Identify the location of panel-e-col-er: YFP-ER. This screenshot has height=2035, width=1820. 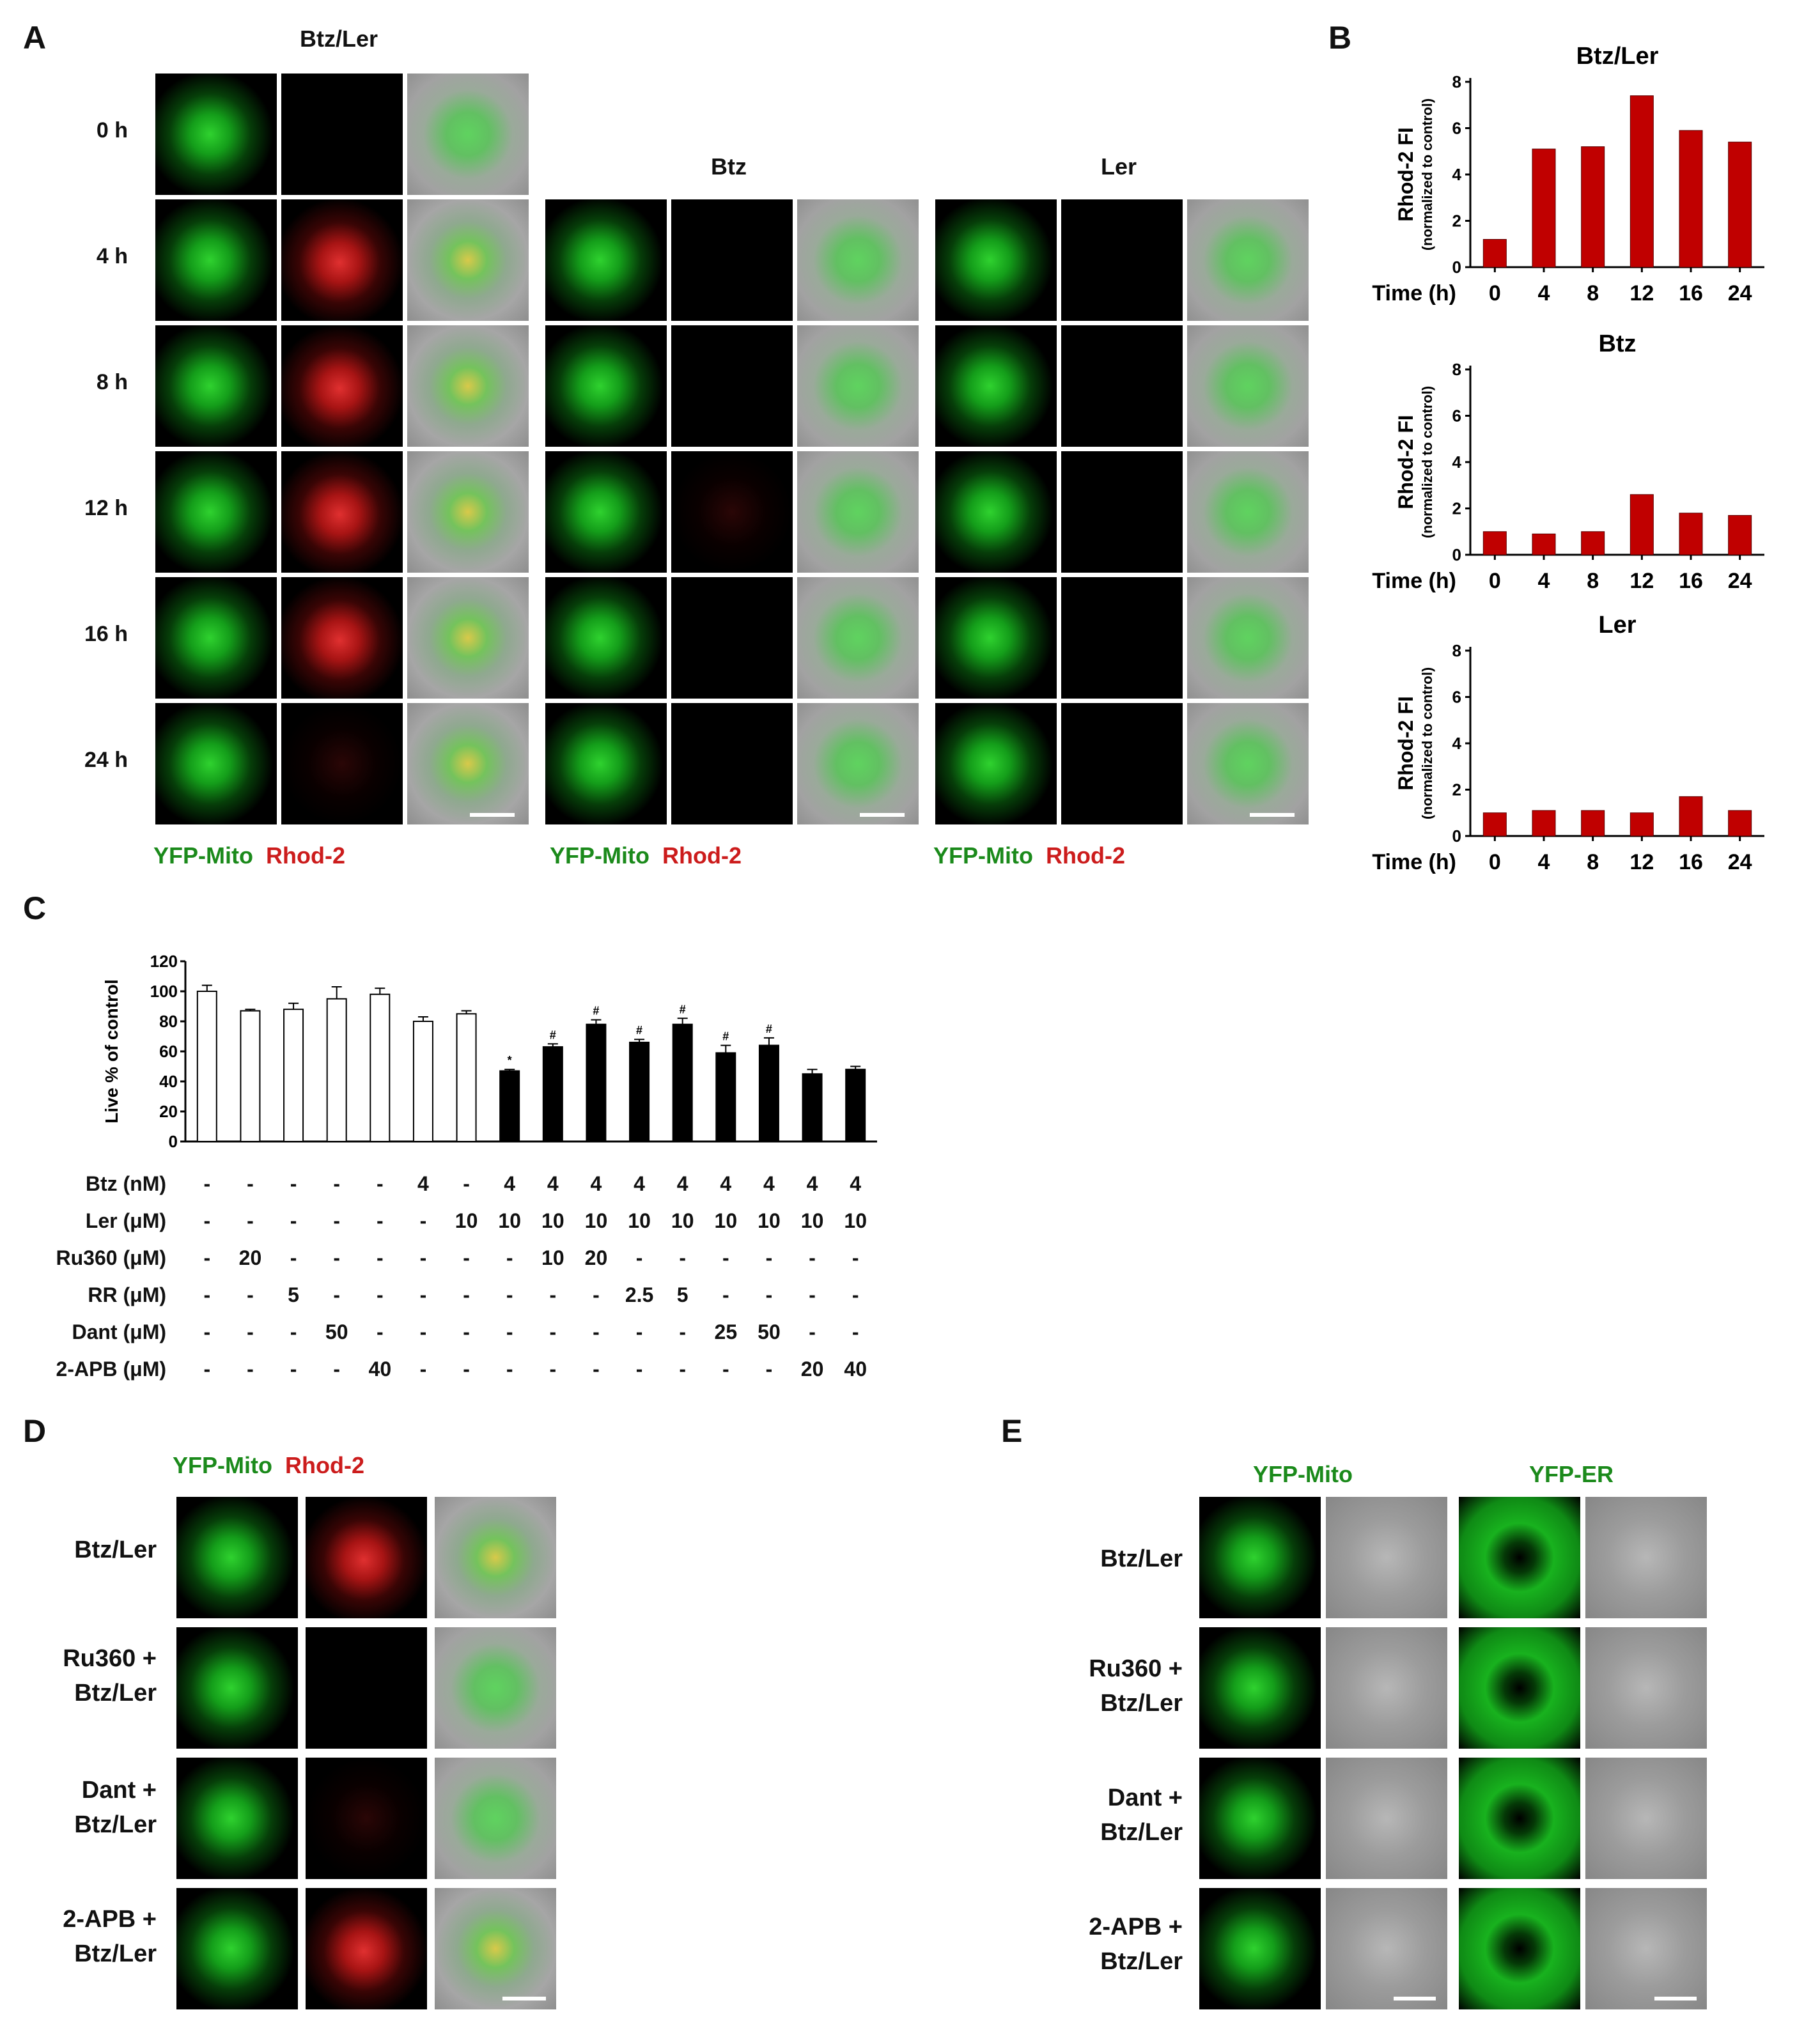
(1571, 1474).